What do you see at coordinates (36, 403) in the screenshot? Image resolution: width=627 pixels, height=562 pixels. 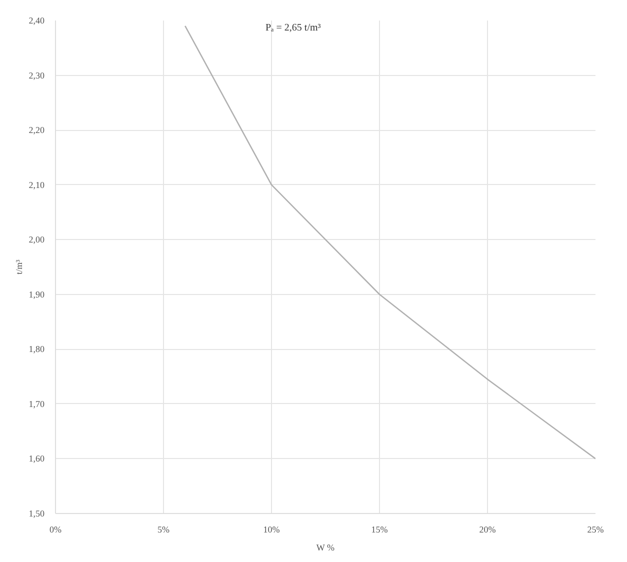 I see `y-tick-label: 1,70` at bounding box center [36, 403].